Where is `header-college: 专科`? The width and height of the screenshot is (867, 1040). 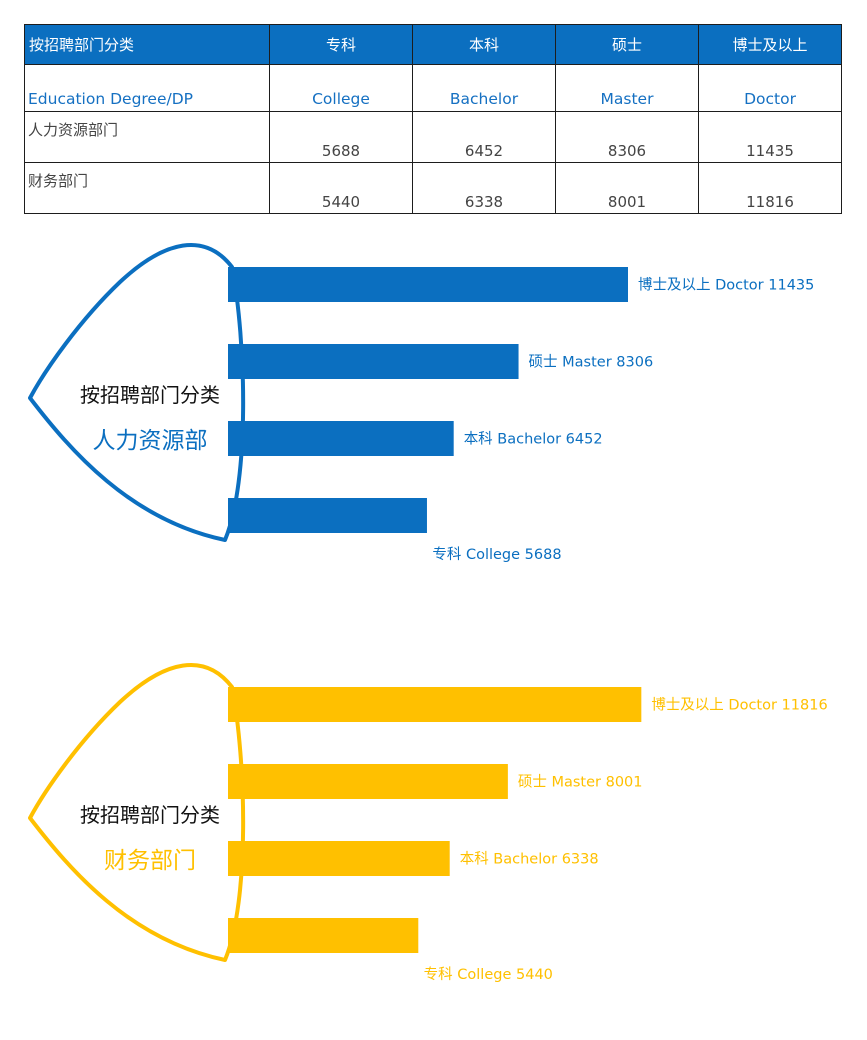 header-college: 专科 is located at coordinates (341, 44).